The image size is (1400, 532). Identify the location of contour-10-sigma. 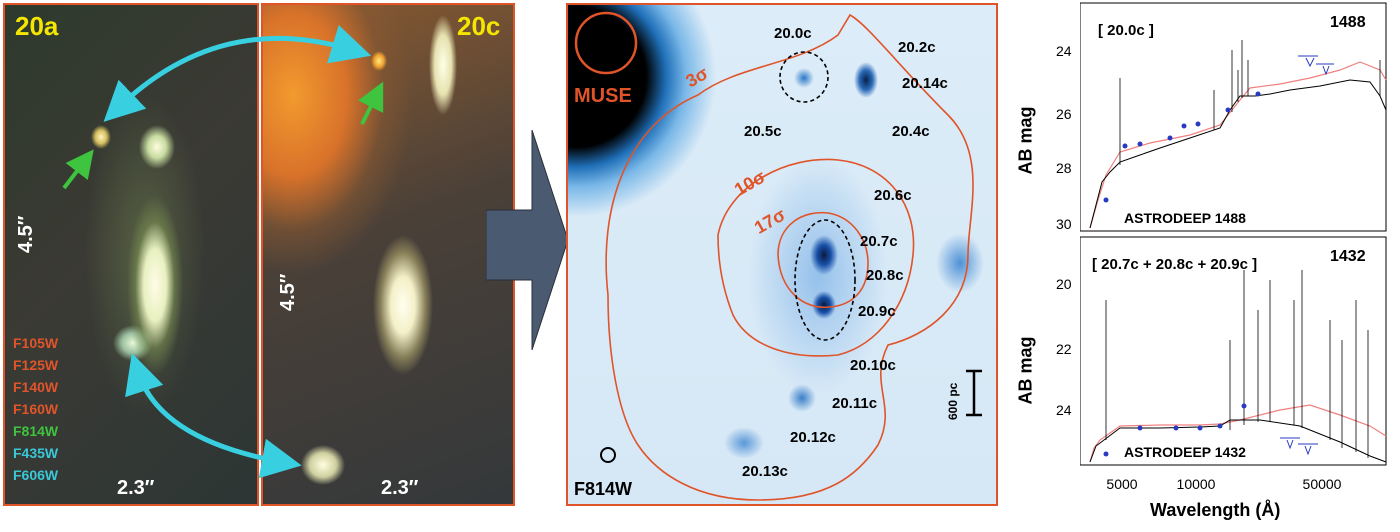
(816, 257).